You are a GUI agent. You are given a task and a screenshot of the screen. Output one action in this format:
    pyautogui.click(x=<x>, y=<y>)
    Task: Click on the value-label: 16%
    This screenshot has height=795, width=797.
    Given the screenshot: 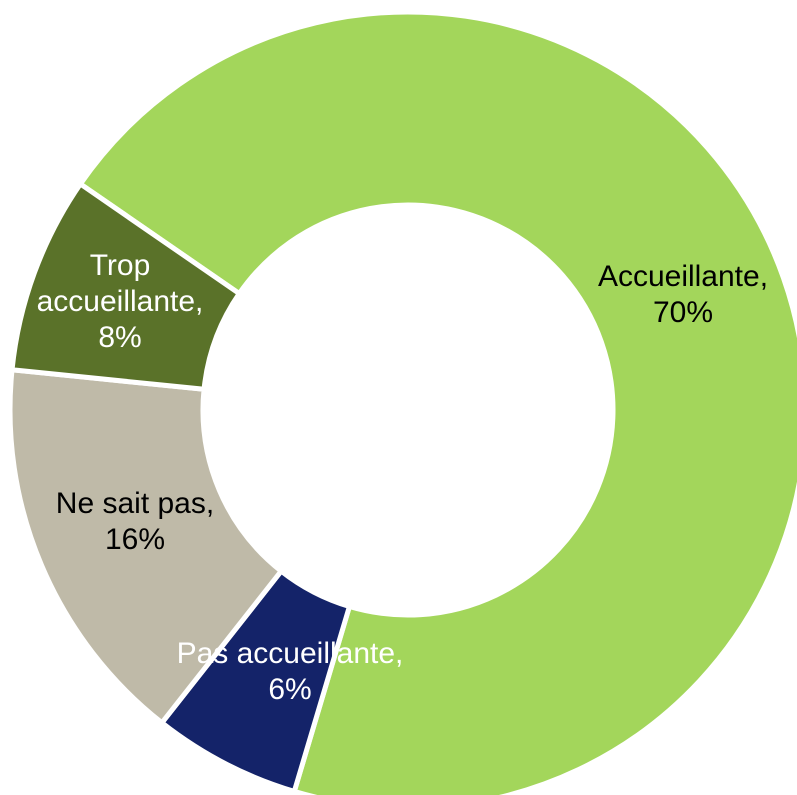 What is the action you would take?
    pyautogui.click(x=135, y=539)
    